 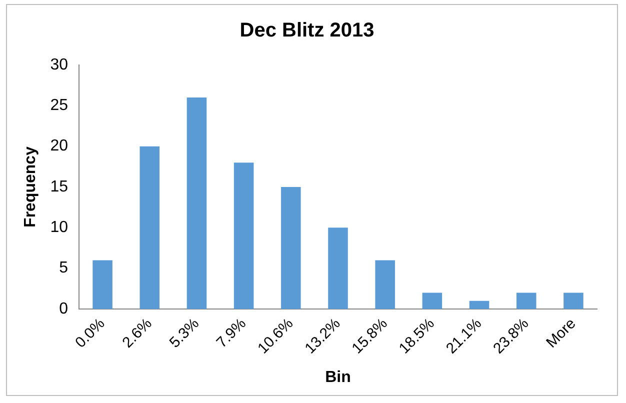 I want to click on y-tick-label: 30, so click(x=59, y=65).